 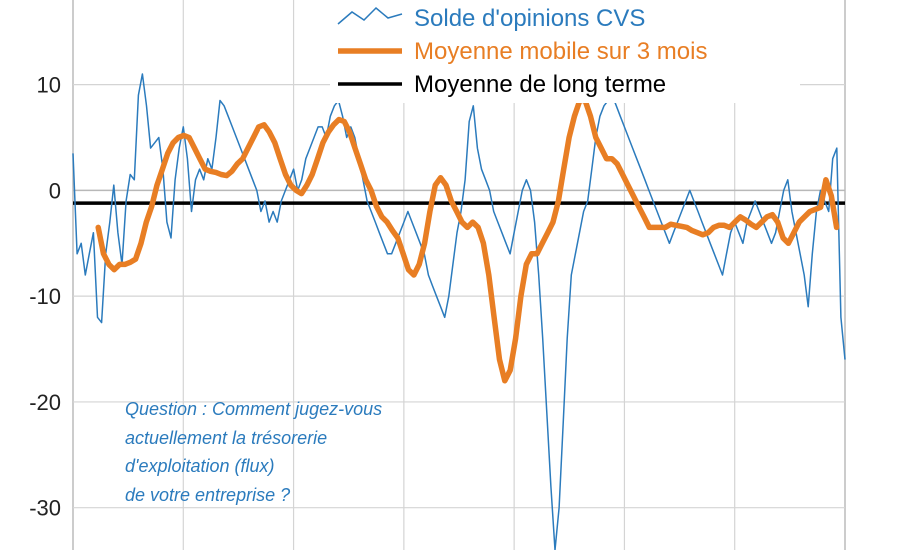 I want to click on legend-background, so click(x=565, y=51).